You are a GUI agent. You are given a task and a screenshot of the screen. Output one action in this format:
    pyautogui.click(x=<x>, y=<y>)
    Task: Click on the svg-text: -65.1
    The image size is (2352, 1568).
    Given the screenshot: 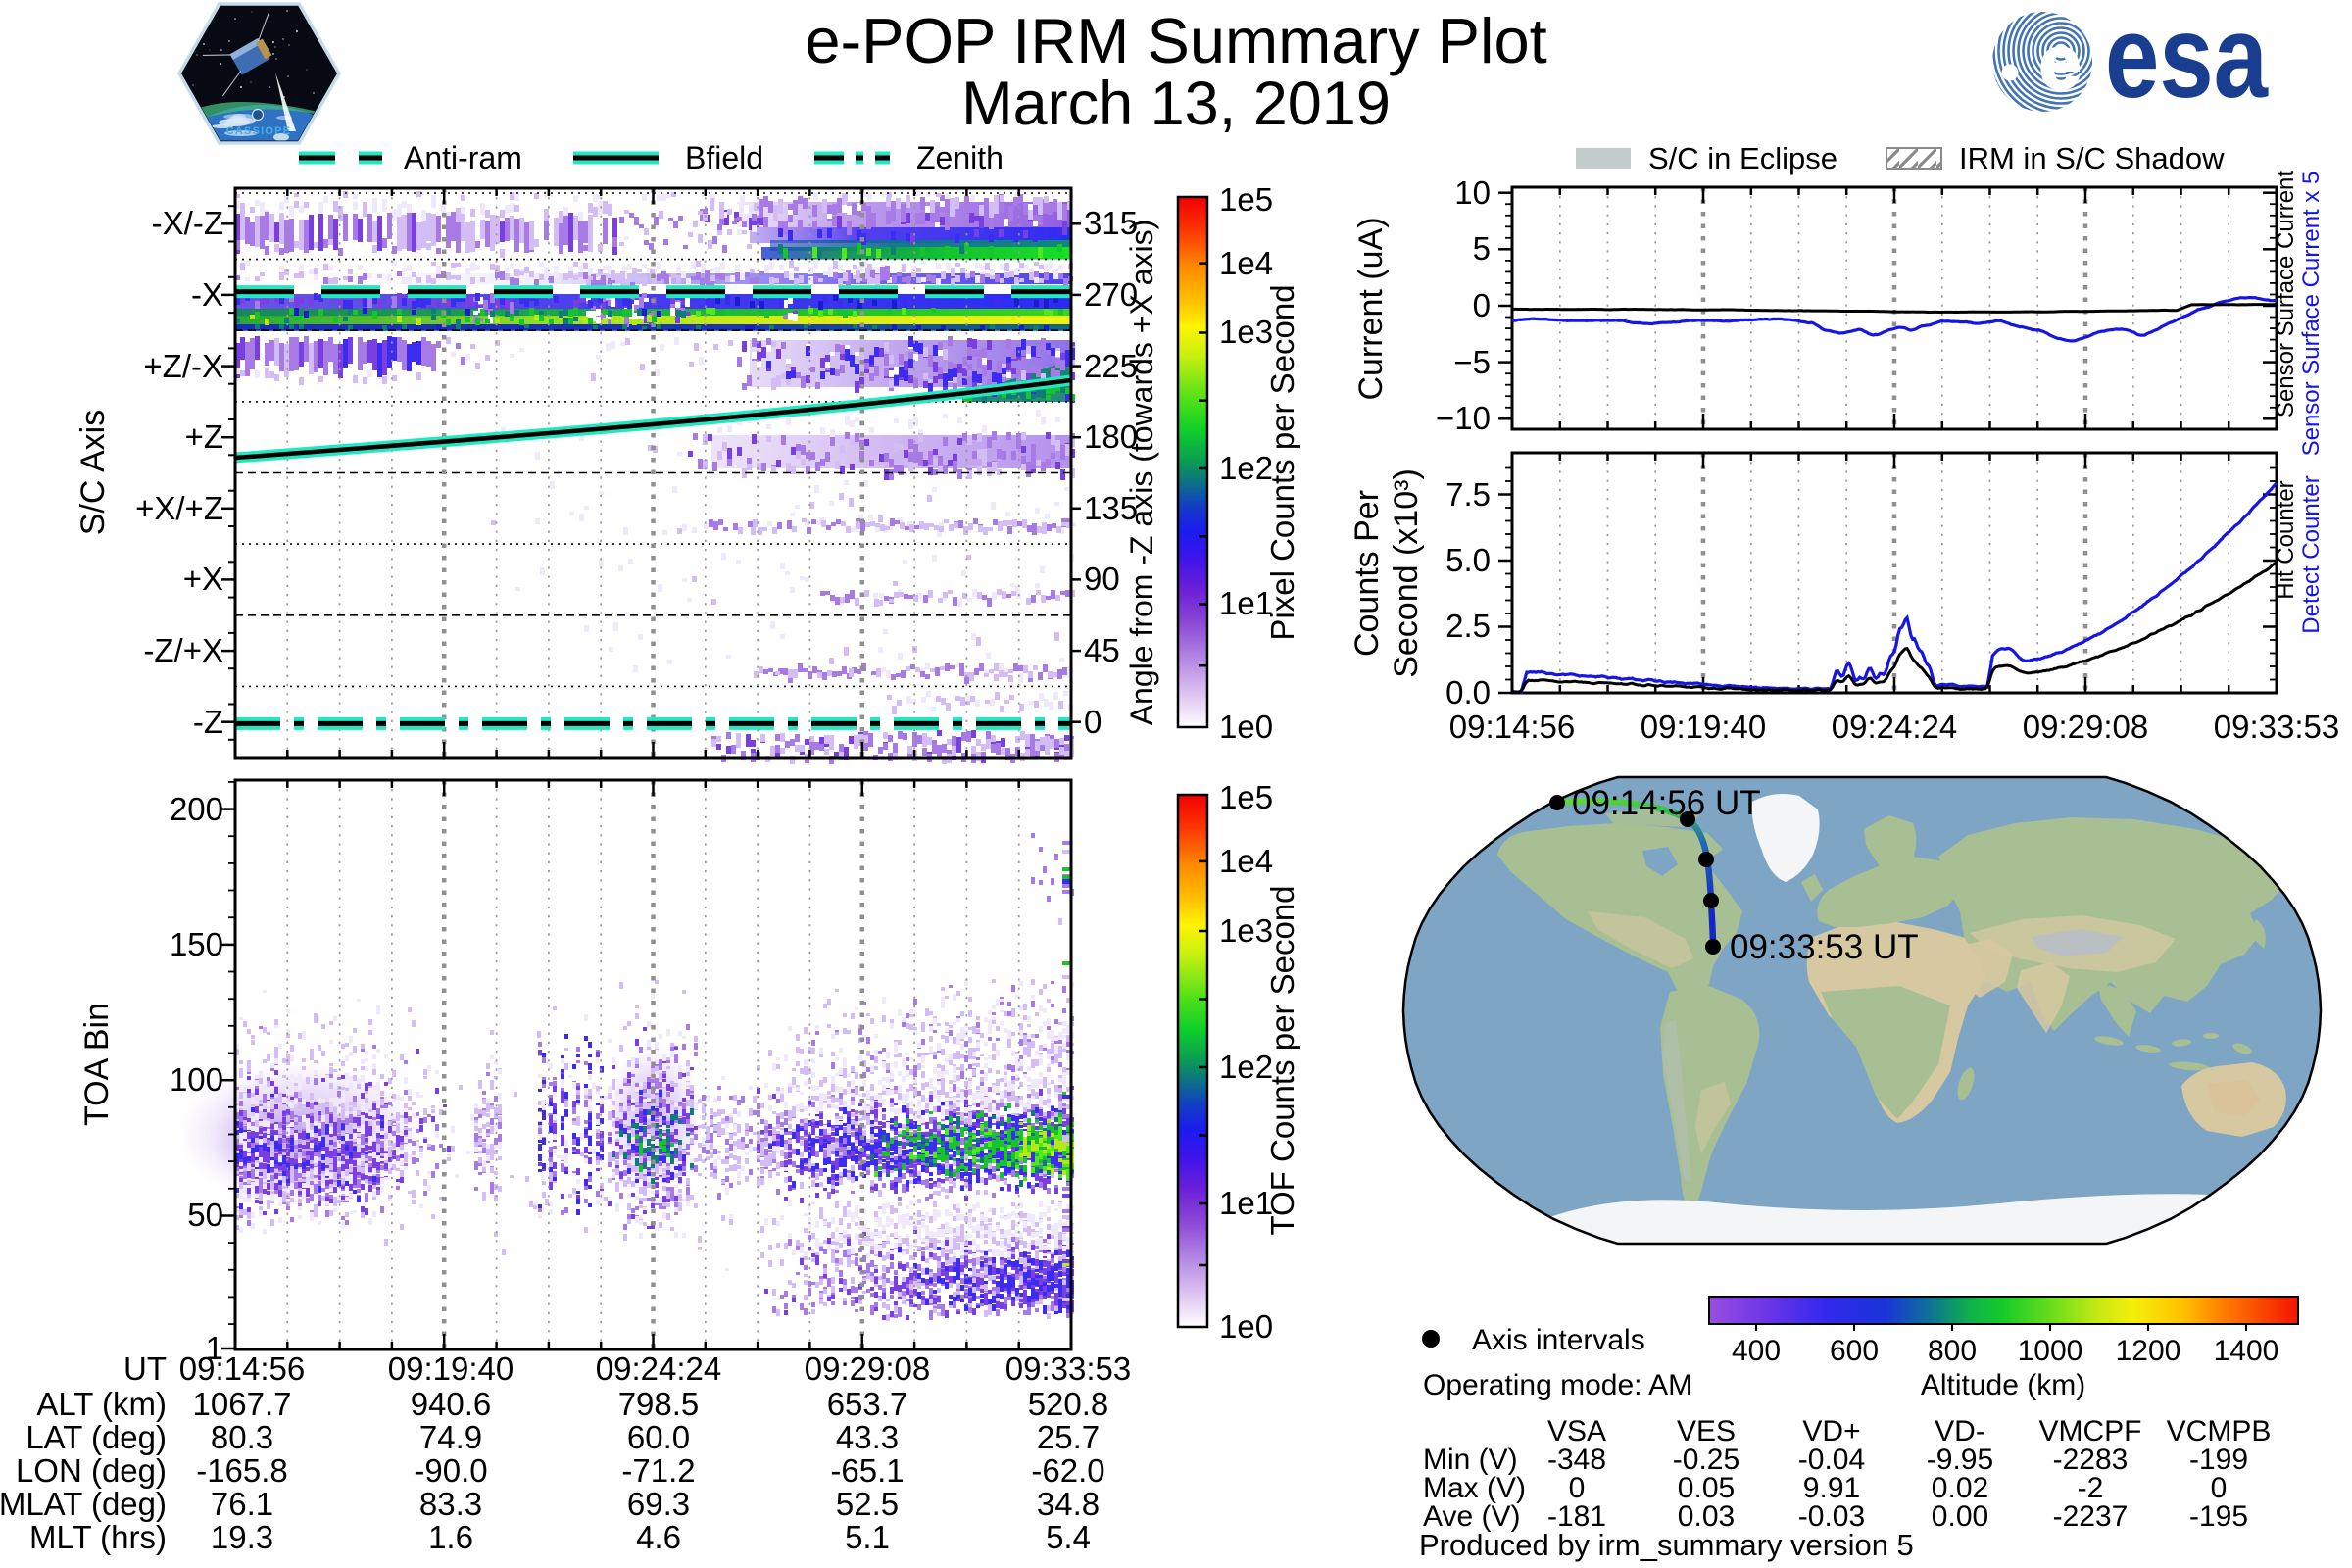 What is the action you would take?
    pyautogui.click(x=867, y=1470)
    